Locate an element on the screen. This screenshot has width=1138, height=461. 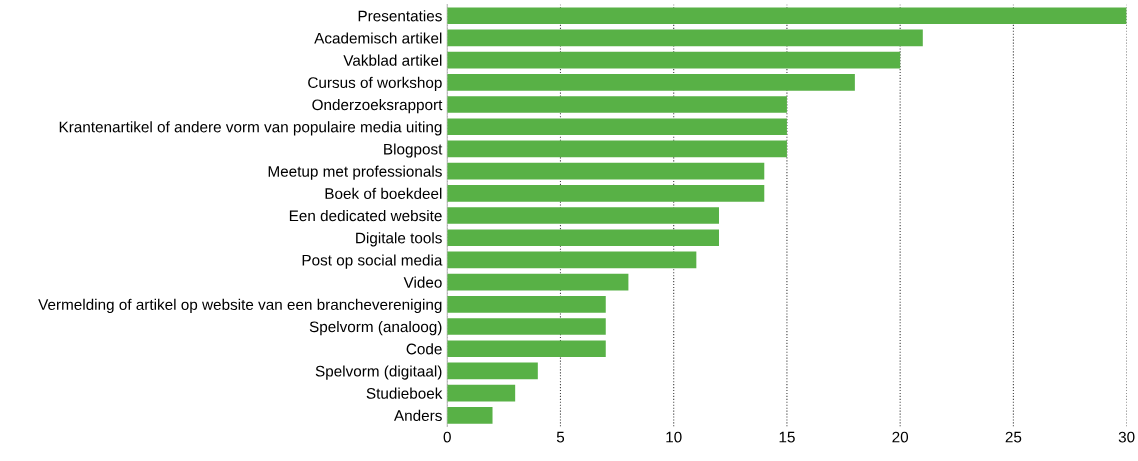
x-tick-label: 25 is located at coordinates (1013, 437).